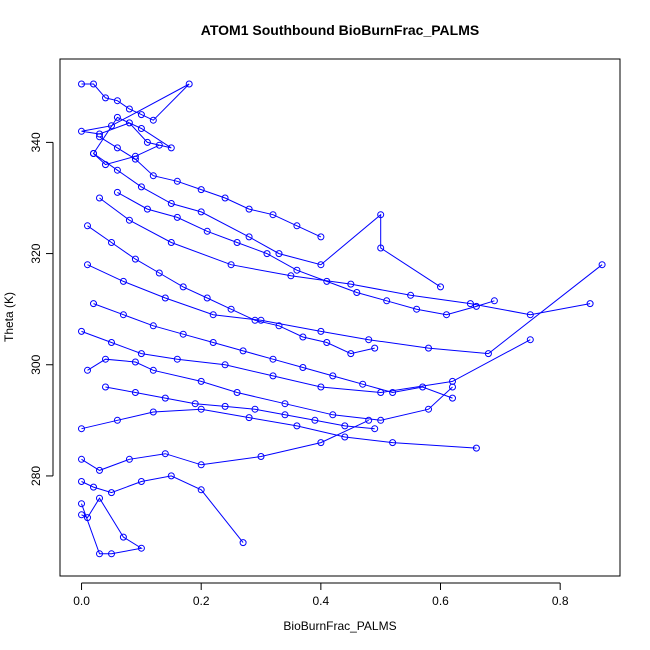 This screenshot has height=650, width=650. What do you see at coordinates (339, 626) in the screenshot?
I see `x-axis-label: BioBurnFrac_PALMS` at bounding box center [339, 626].